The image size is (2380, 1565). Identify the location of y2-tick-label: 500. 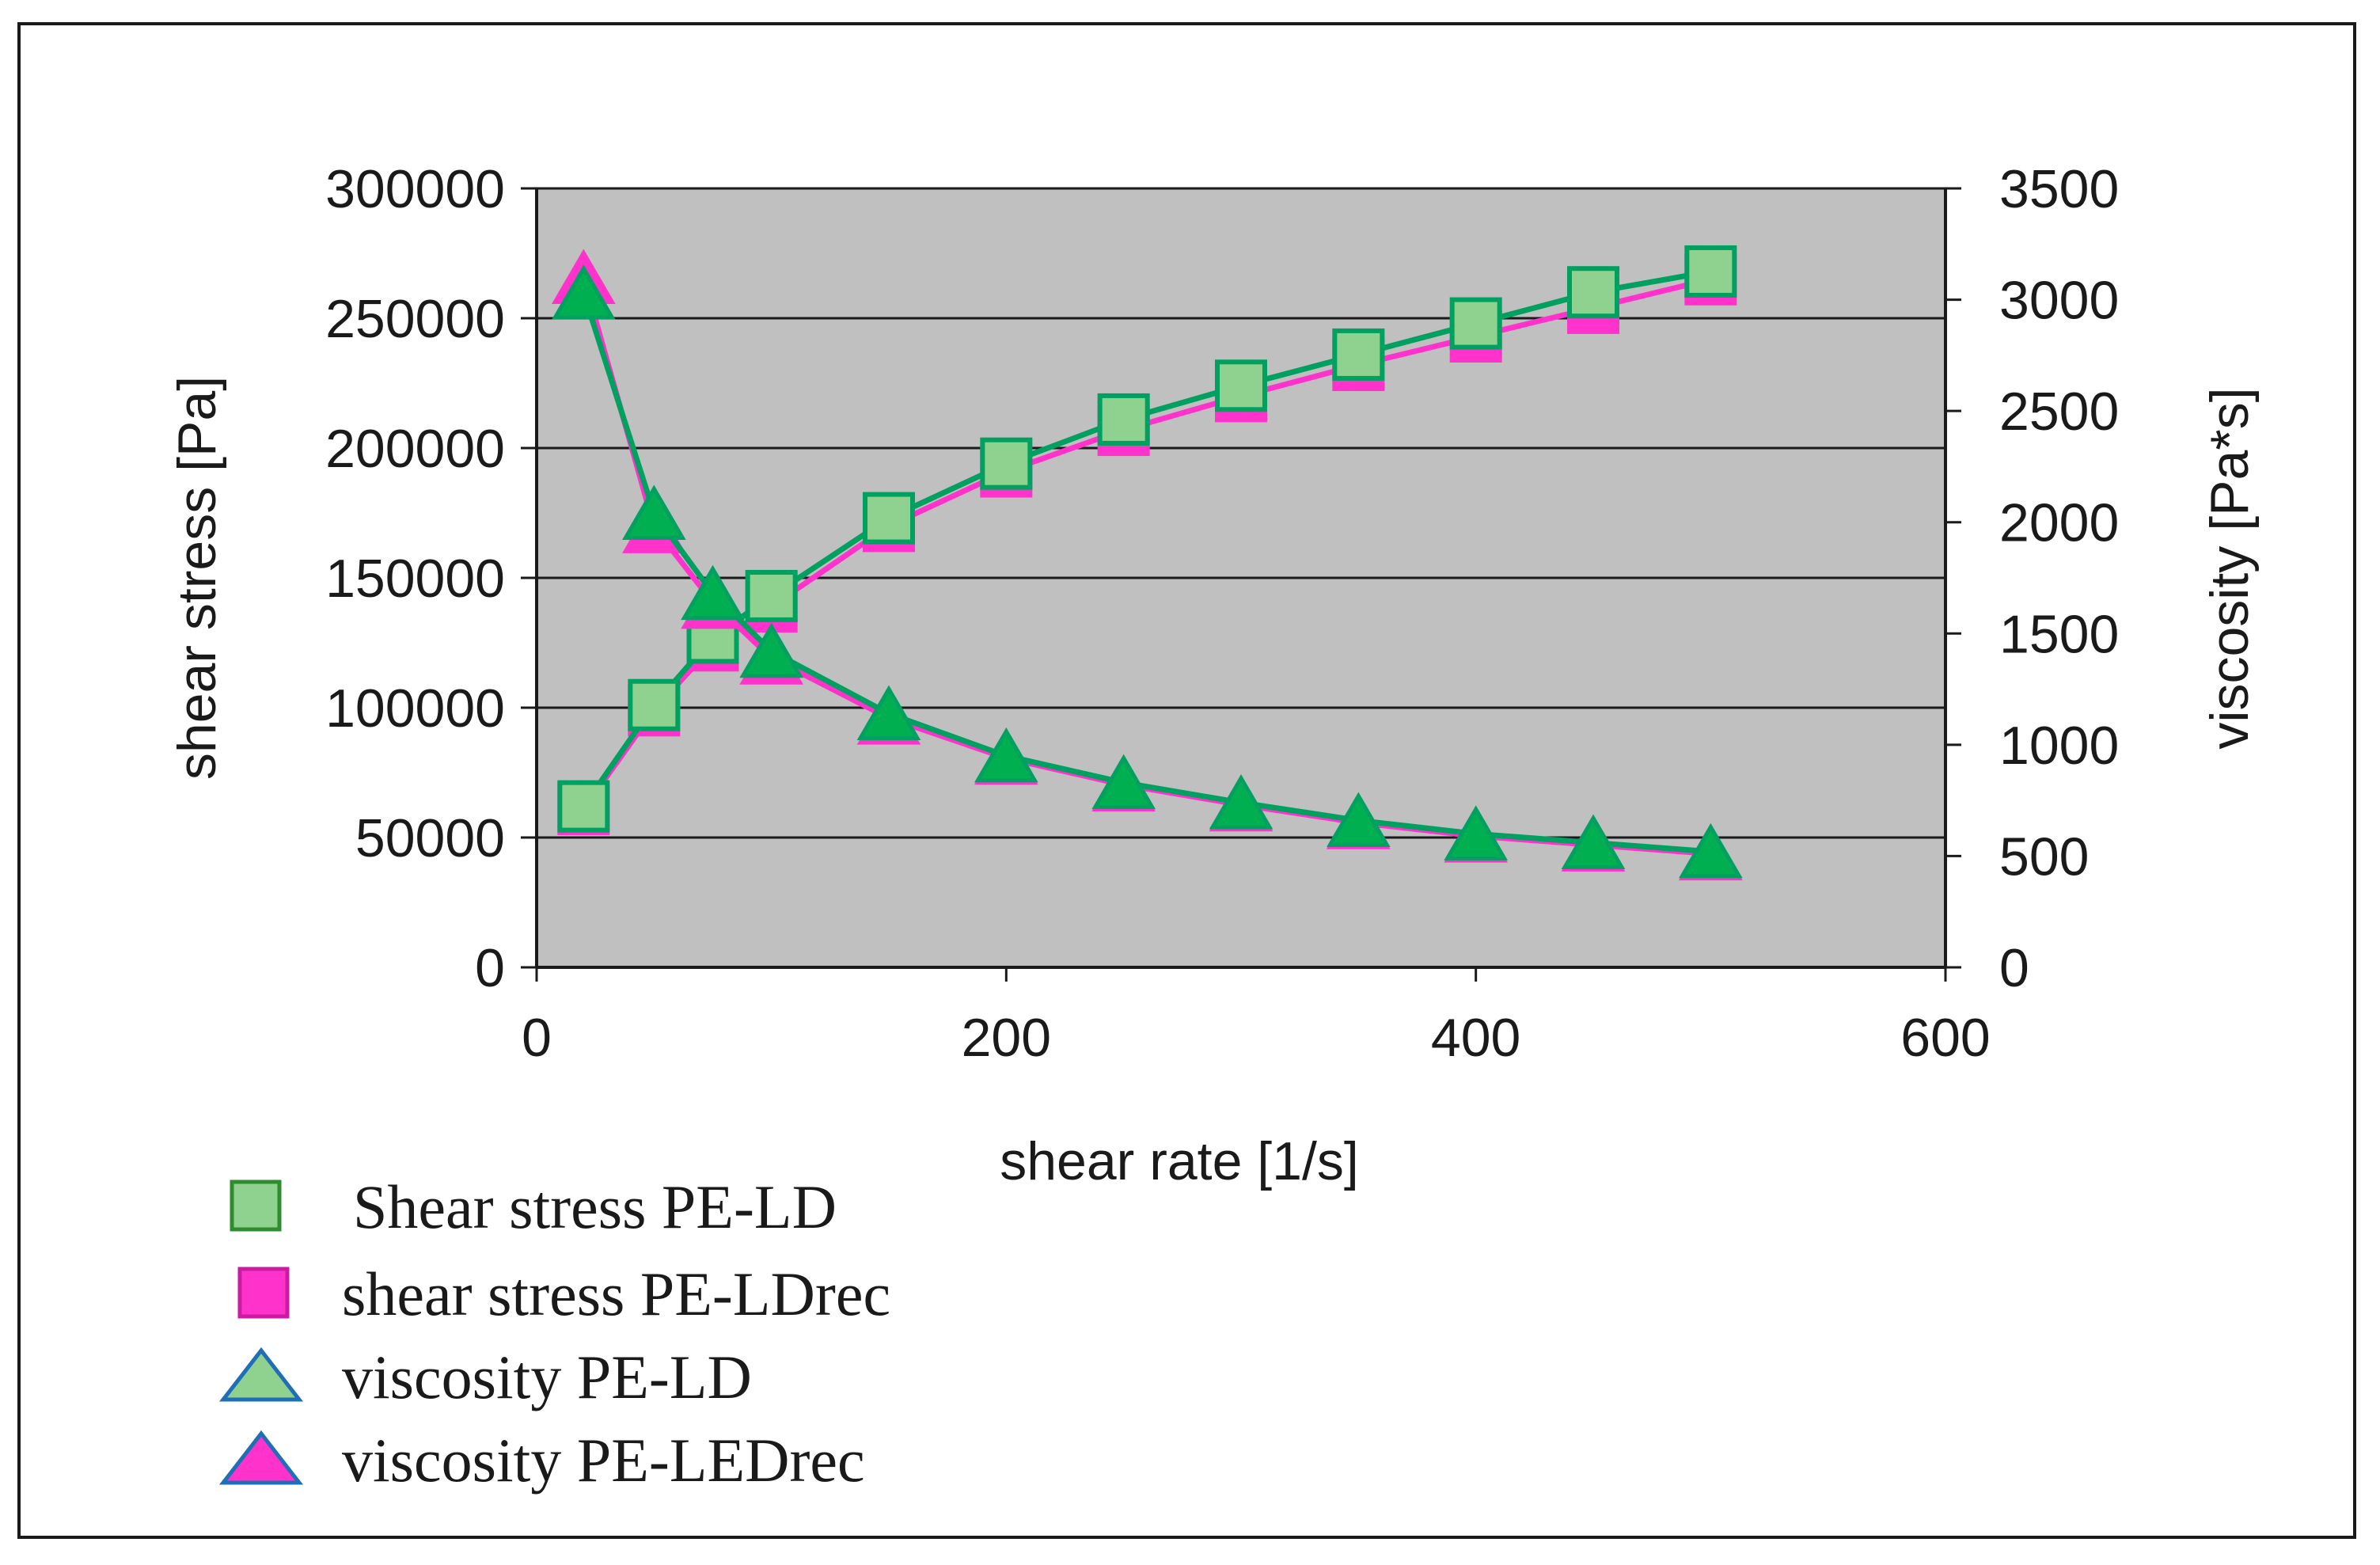
(2044, 856).